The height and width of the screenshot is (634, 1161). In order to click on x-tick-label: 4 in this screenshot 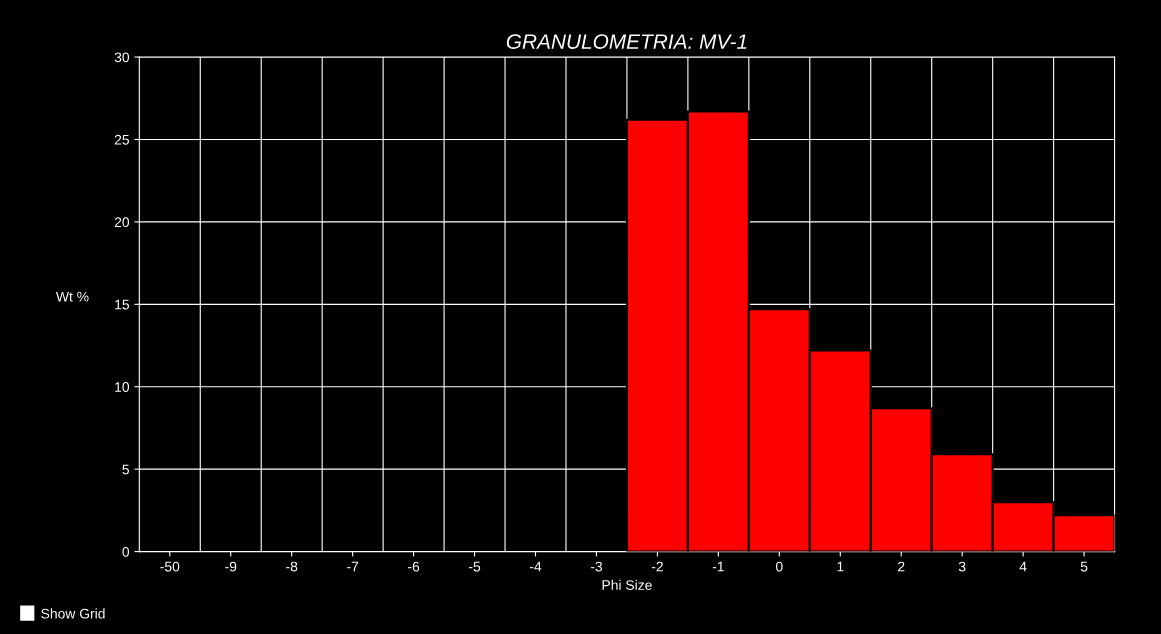, I will do `click(1023, 566)`.